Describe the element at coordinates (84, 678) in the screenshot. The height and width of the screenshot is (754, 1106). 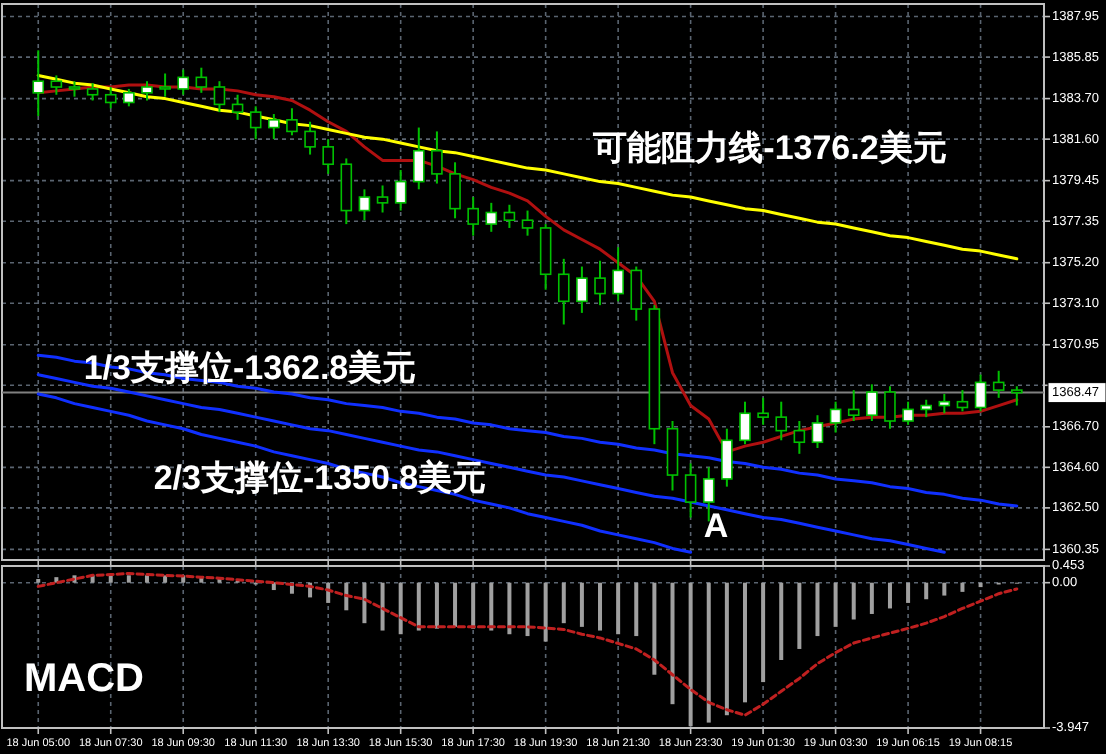
I see `annotation: MACD` at that location.